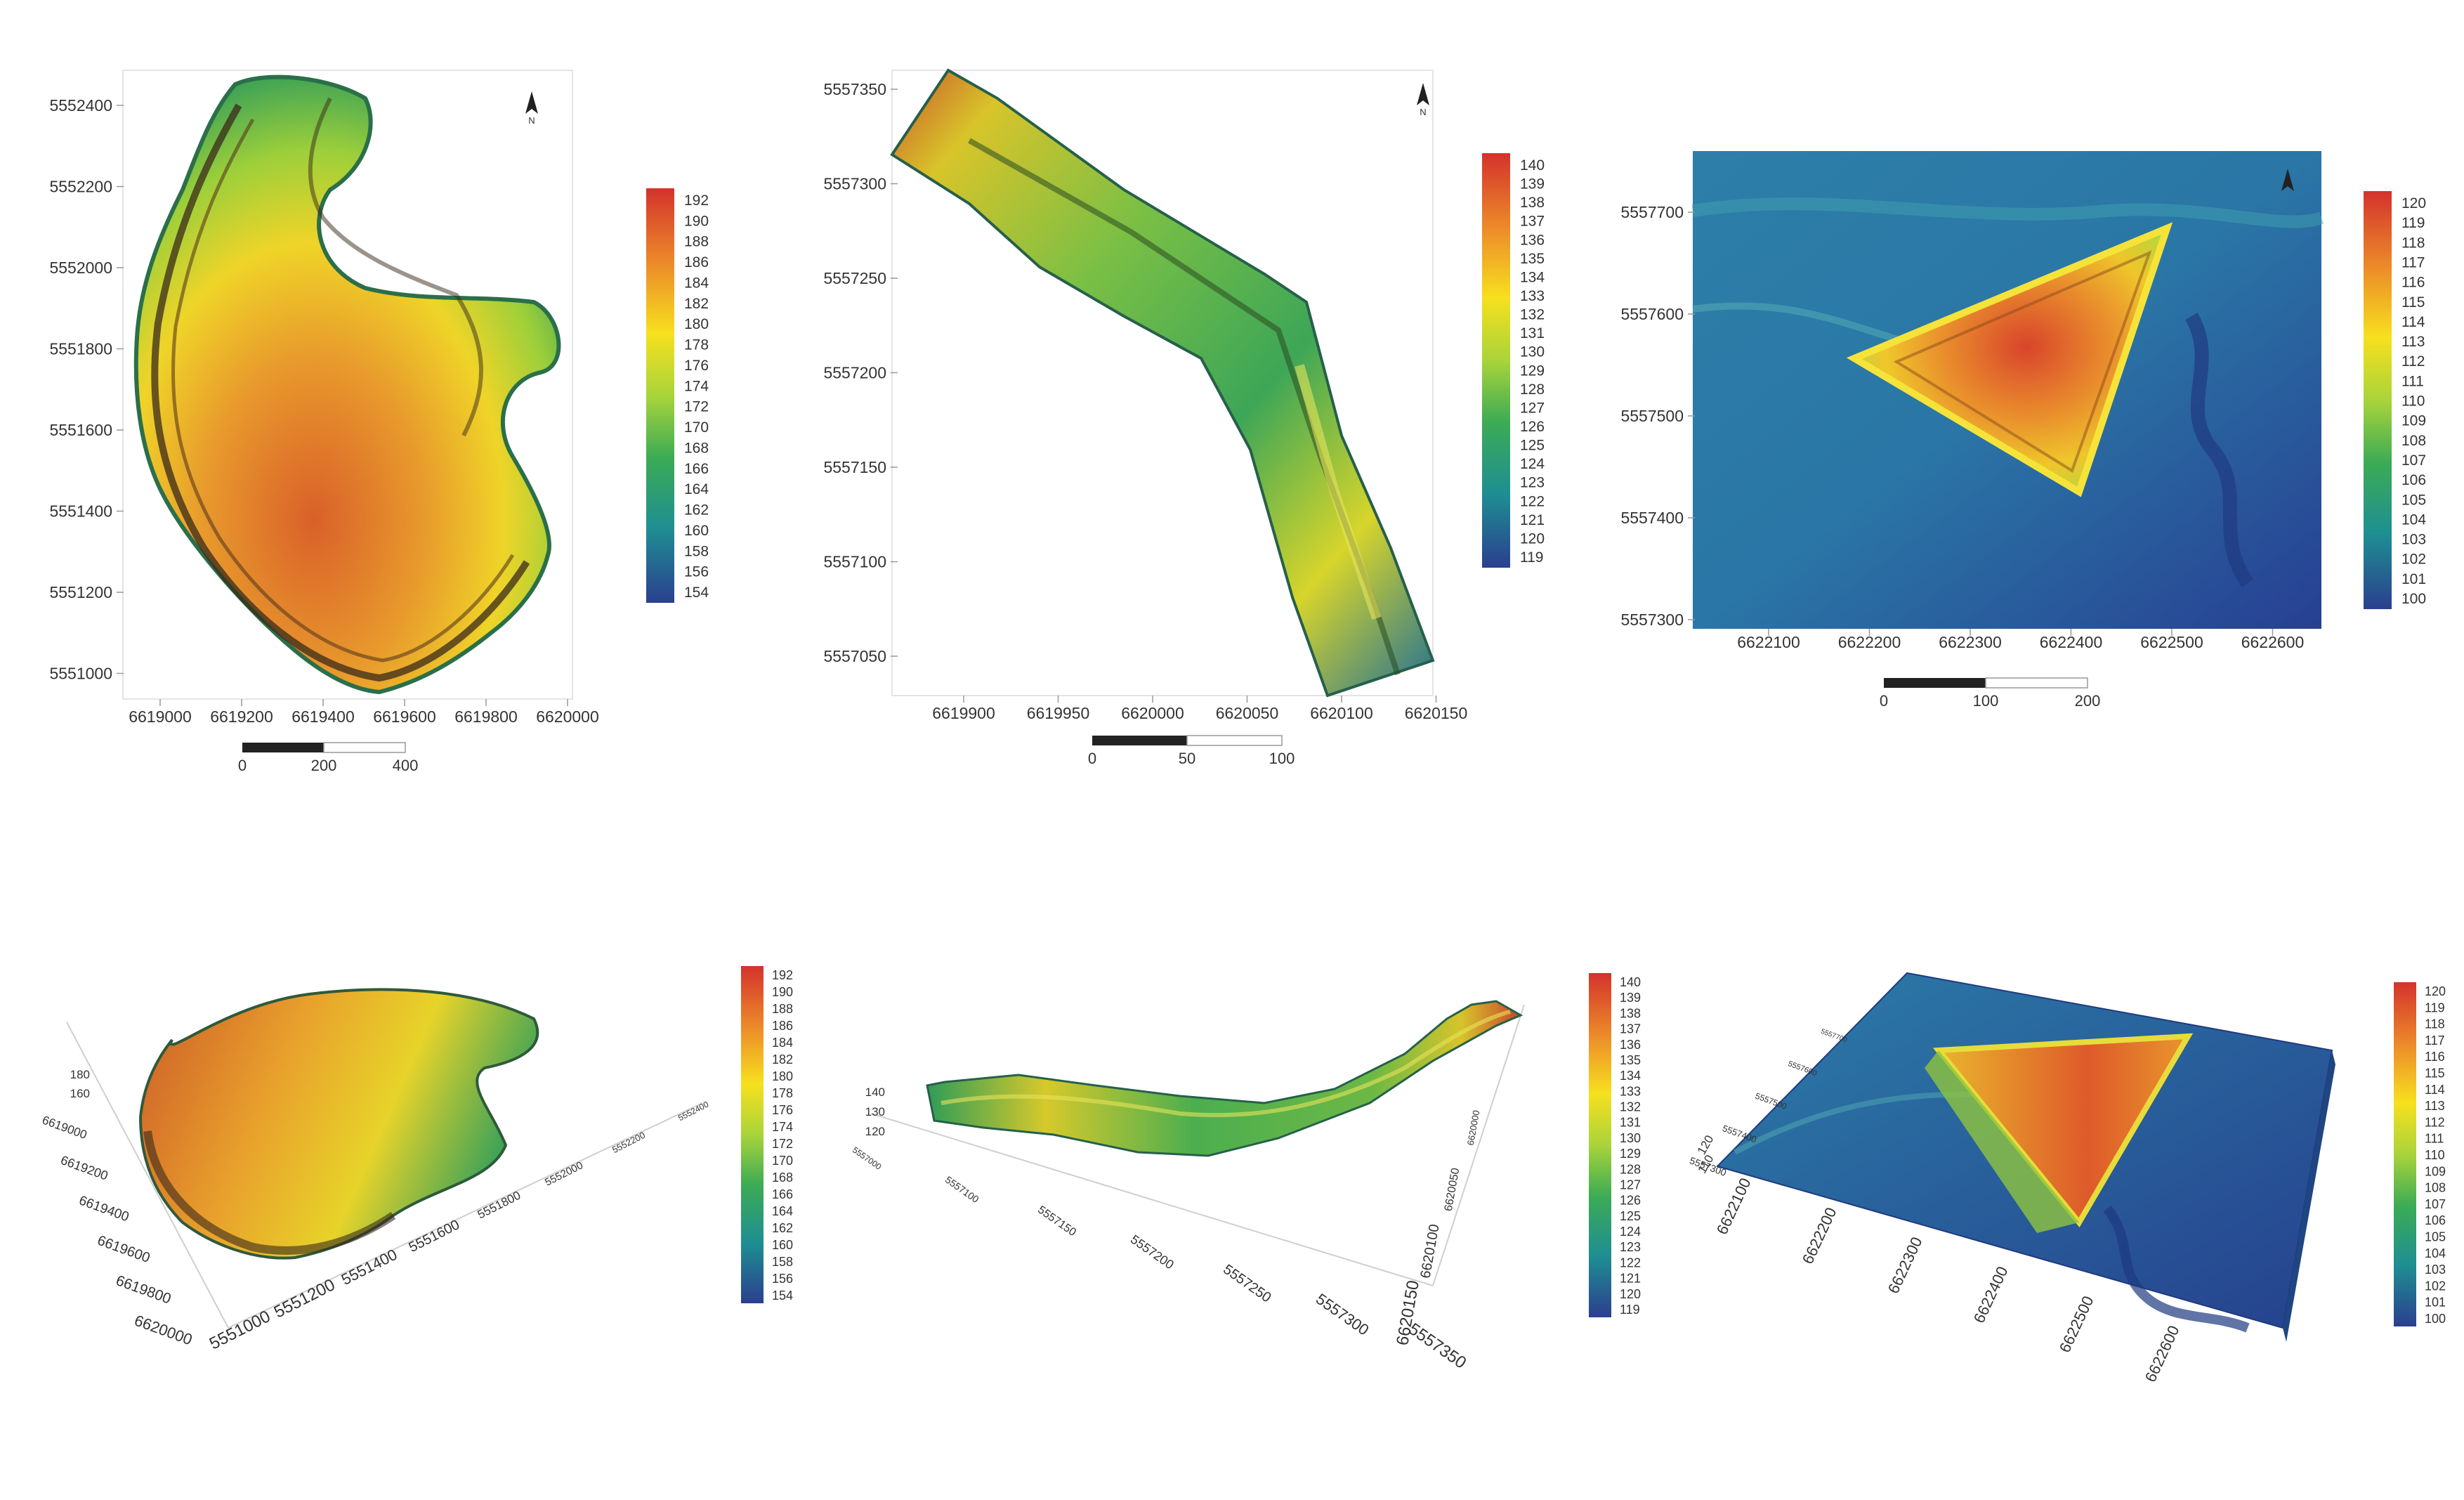 Image resolution: width=2464 pixels, height=1500 pixels. What do you see at coordinates (404, 716) in the screenshot?
I see `x-tick-label: 6619600` at bounding box center [404, 716].